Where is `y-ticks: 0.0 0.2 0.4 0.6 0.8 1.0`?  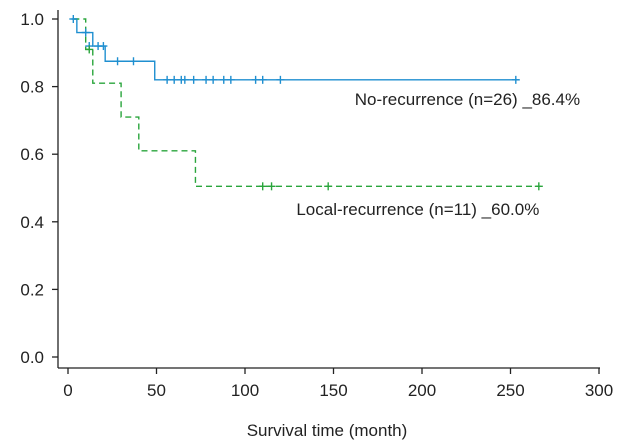
y-ticks: 0.0 0.2 0.4 0.6 0.8 1.0 is located at coordinates (39, 188).